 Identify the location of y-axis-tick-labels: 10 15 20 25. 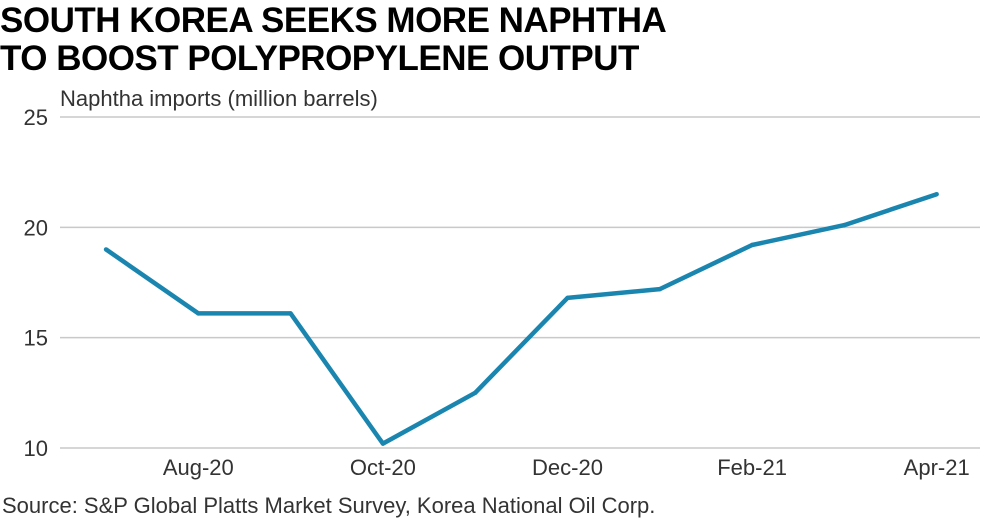
(36, 283).